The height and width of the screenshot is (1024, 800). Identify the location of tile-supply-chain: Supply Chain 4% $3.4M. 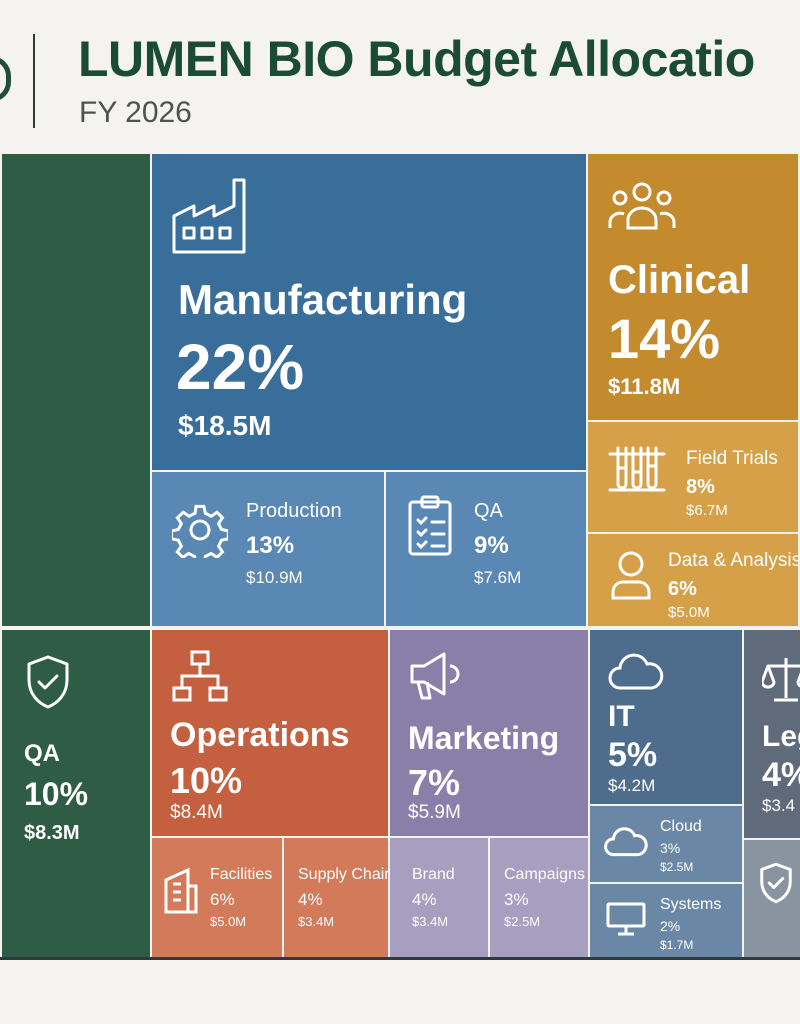
(336, 898).